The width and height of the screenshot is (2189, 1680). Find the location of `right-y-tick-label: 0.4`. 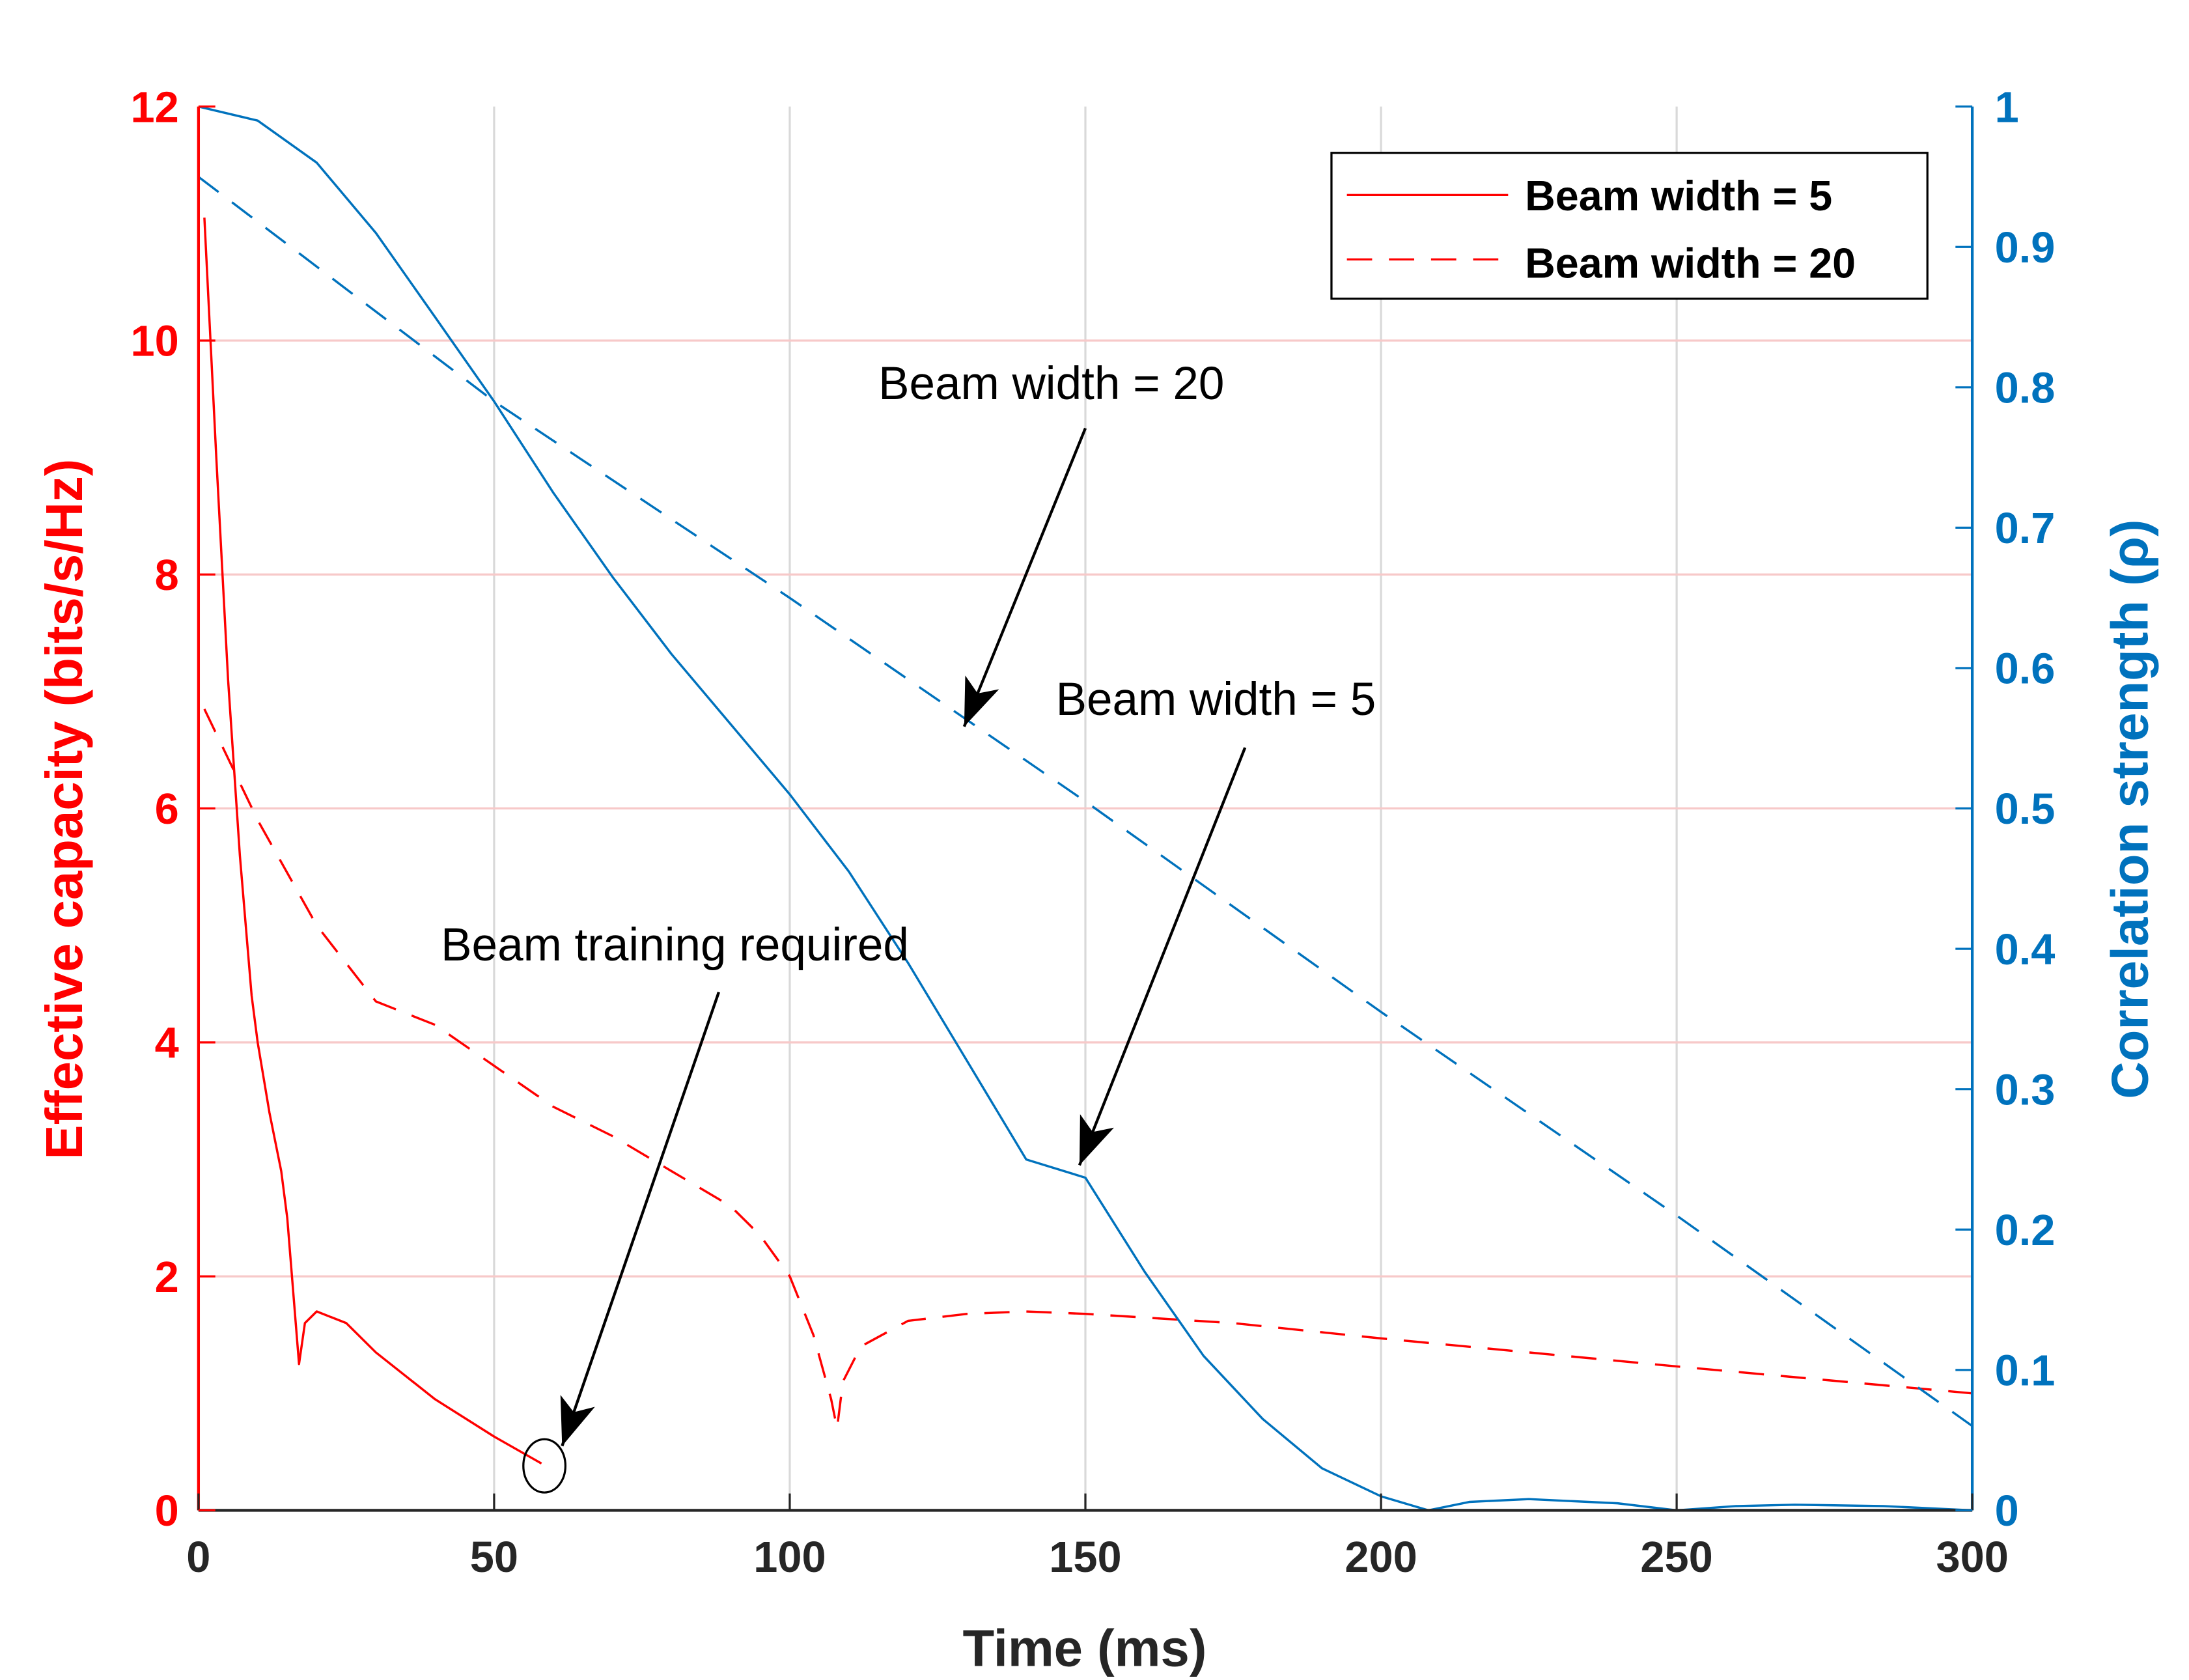

right-y-tick-label: 0.4 is located at coordinates (2026, 950).